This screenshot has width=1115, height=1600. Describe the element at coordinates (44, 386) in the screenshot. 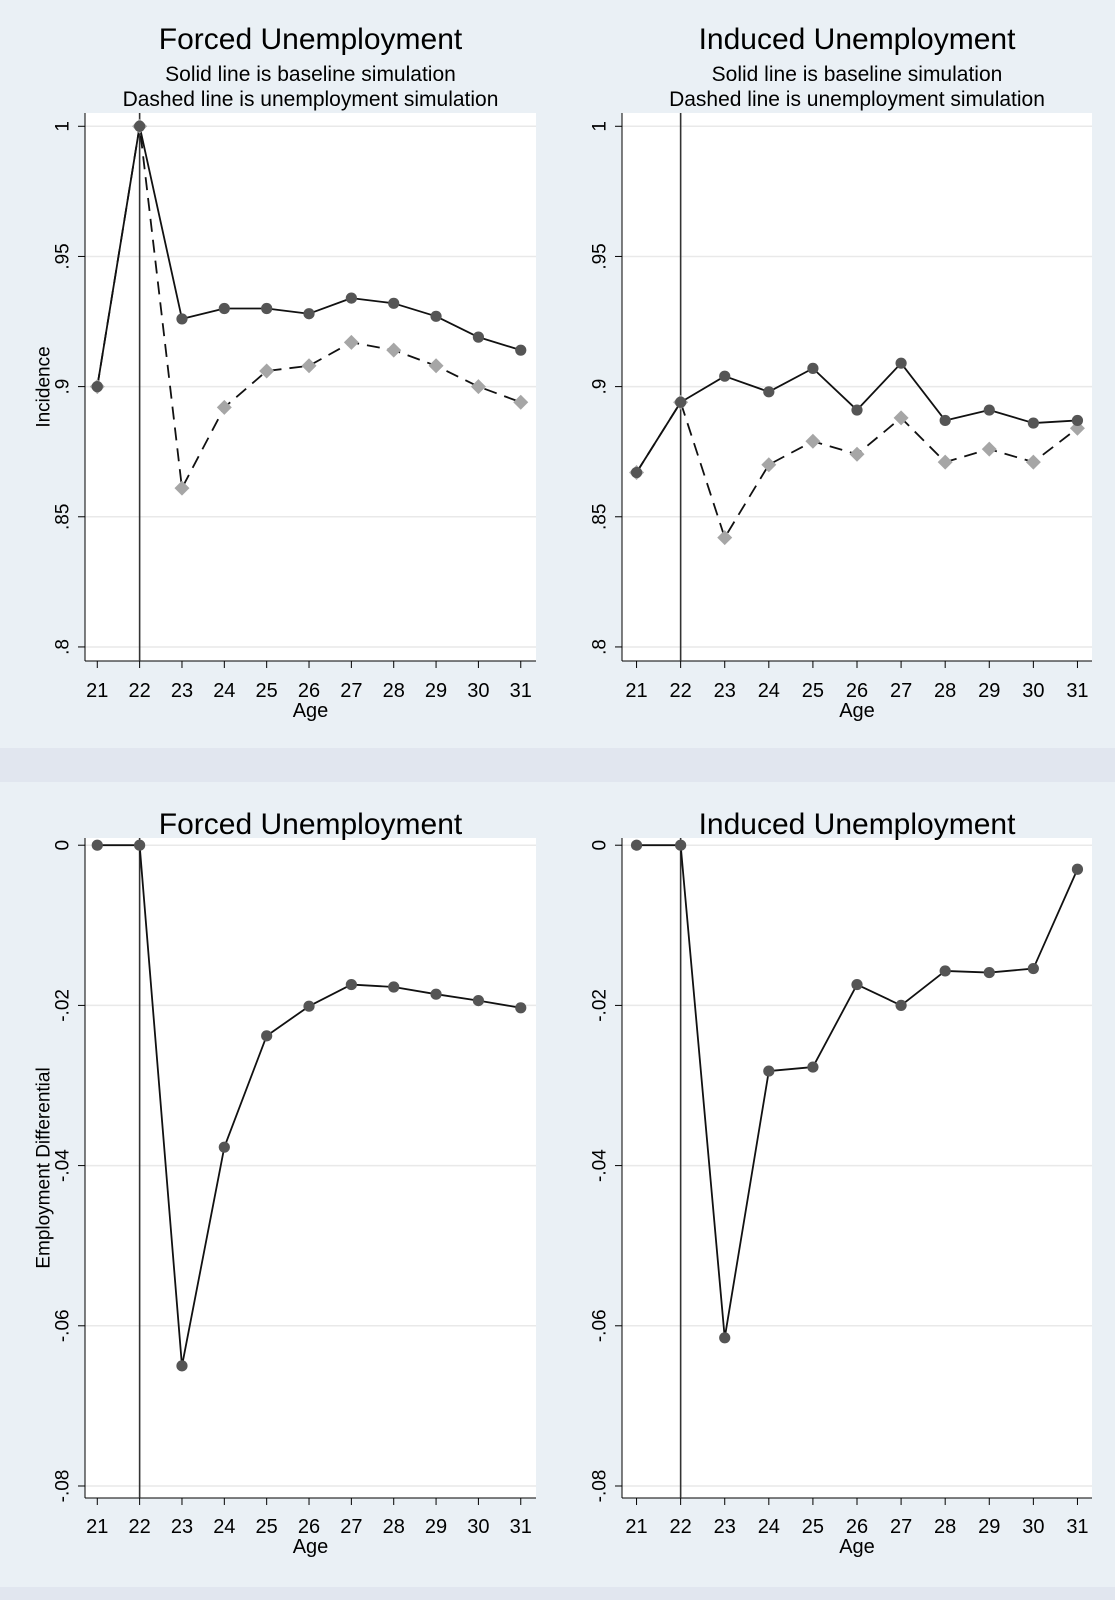

I see `y-axis-label: Incidence` at that location.